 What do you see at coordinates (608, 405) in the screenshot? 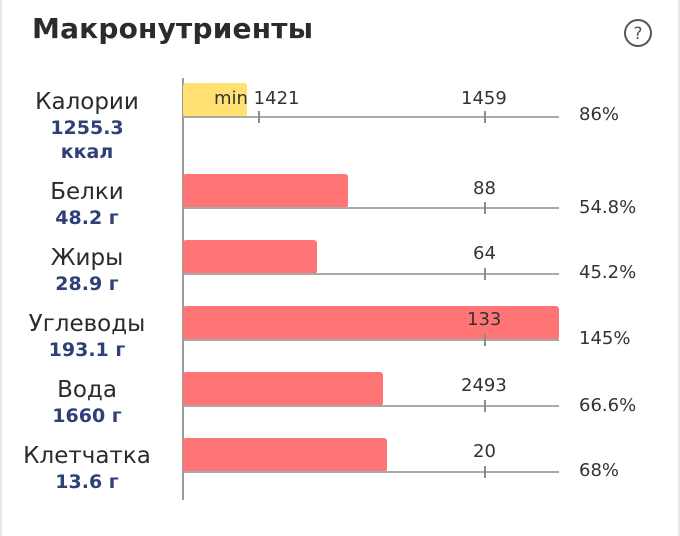
I see `percent-label: 66.6%` at bounding box center [608, 405].